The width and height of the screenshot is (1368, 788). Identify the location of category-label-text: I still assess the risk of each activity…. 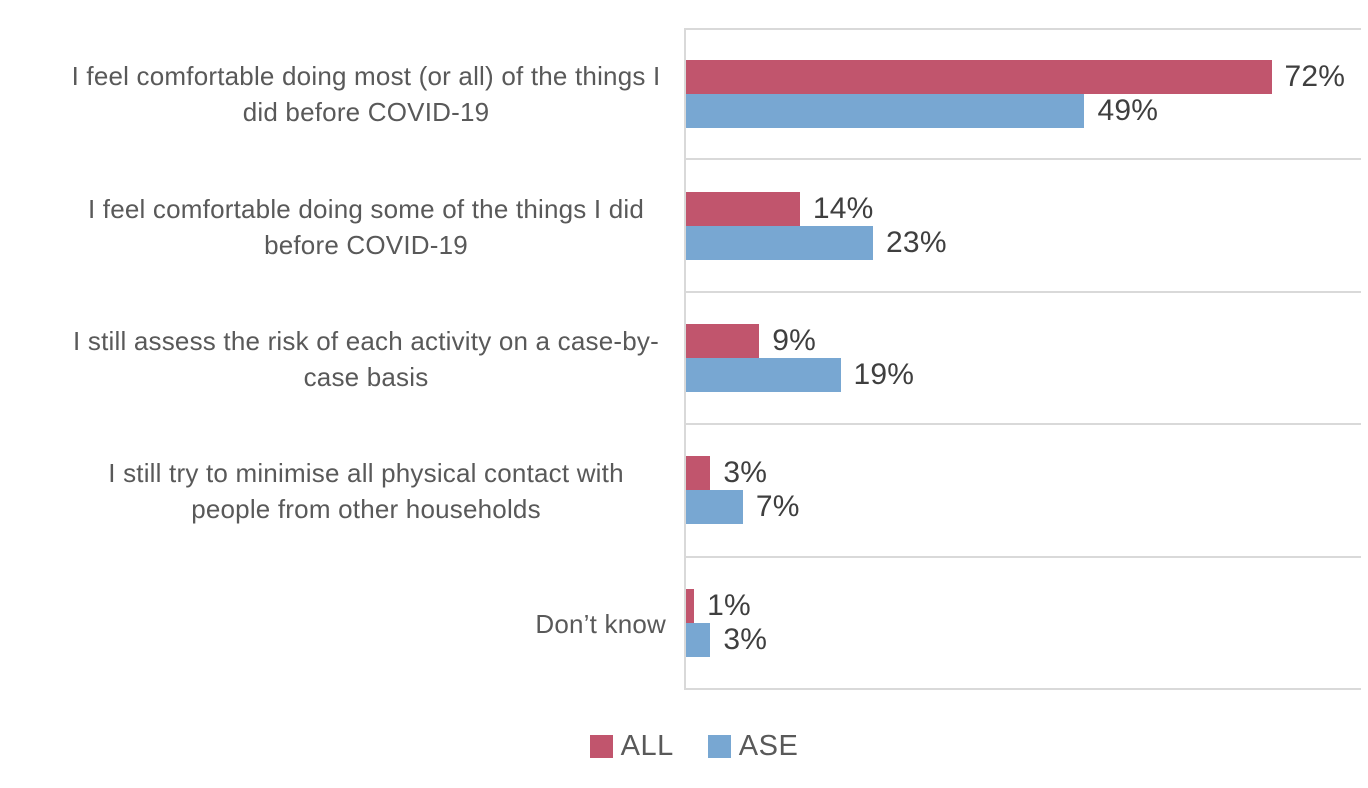
(366, 359).